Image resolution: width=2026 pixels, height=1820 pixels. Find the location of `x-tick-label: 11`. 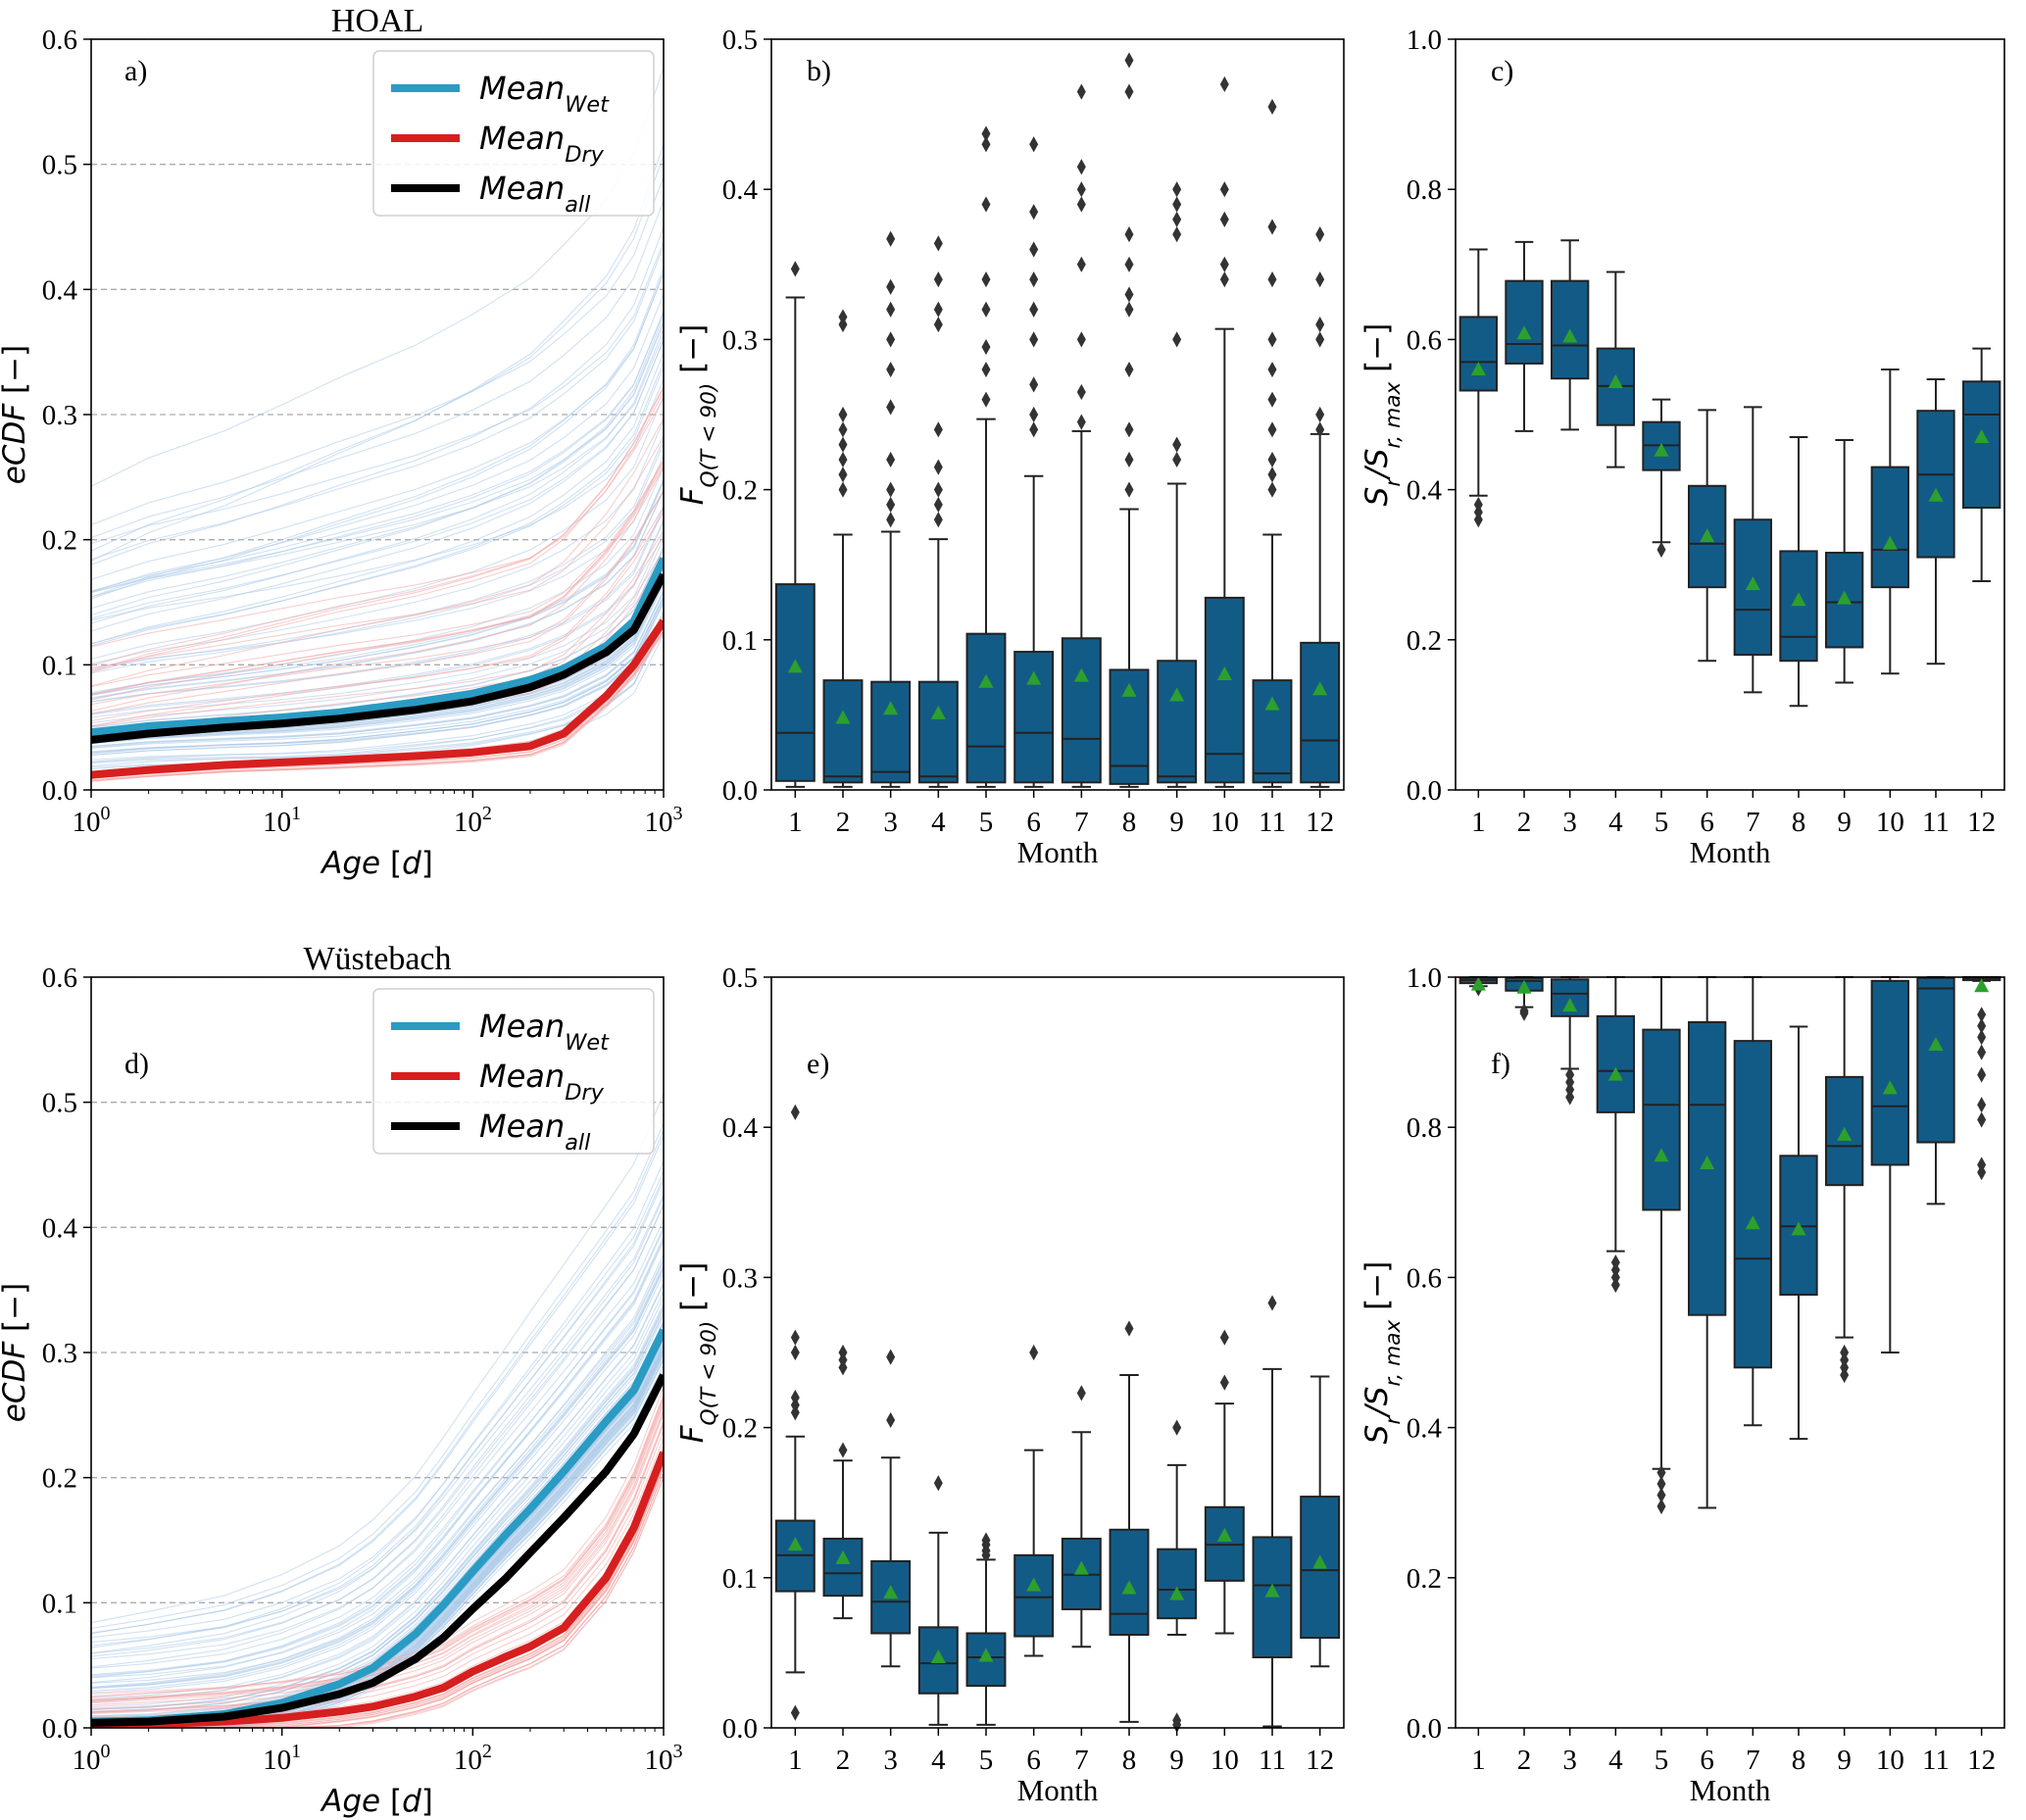

x-tick-label: 11 is located at coordinates (1936, 1760).